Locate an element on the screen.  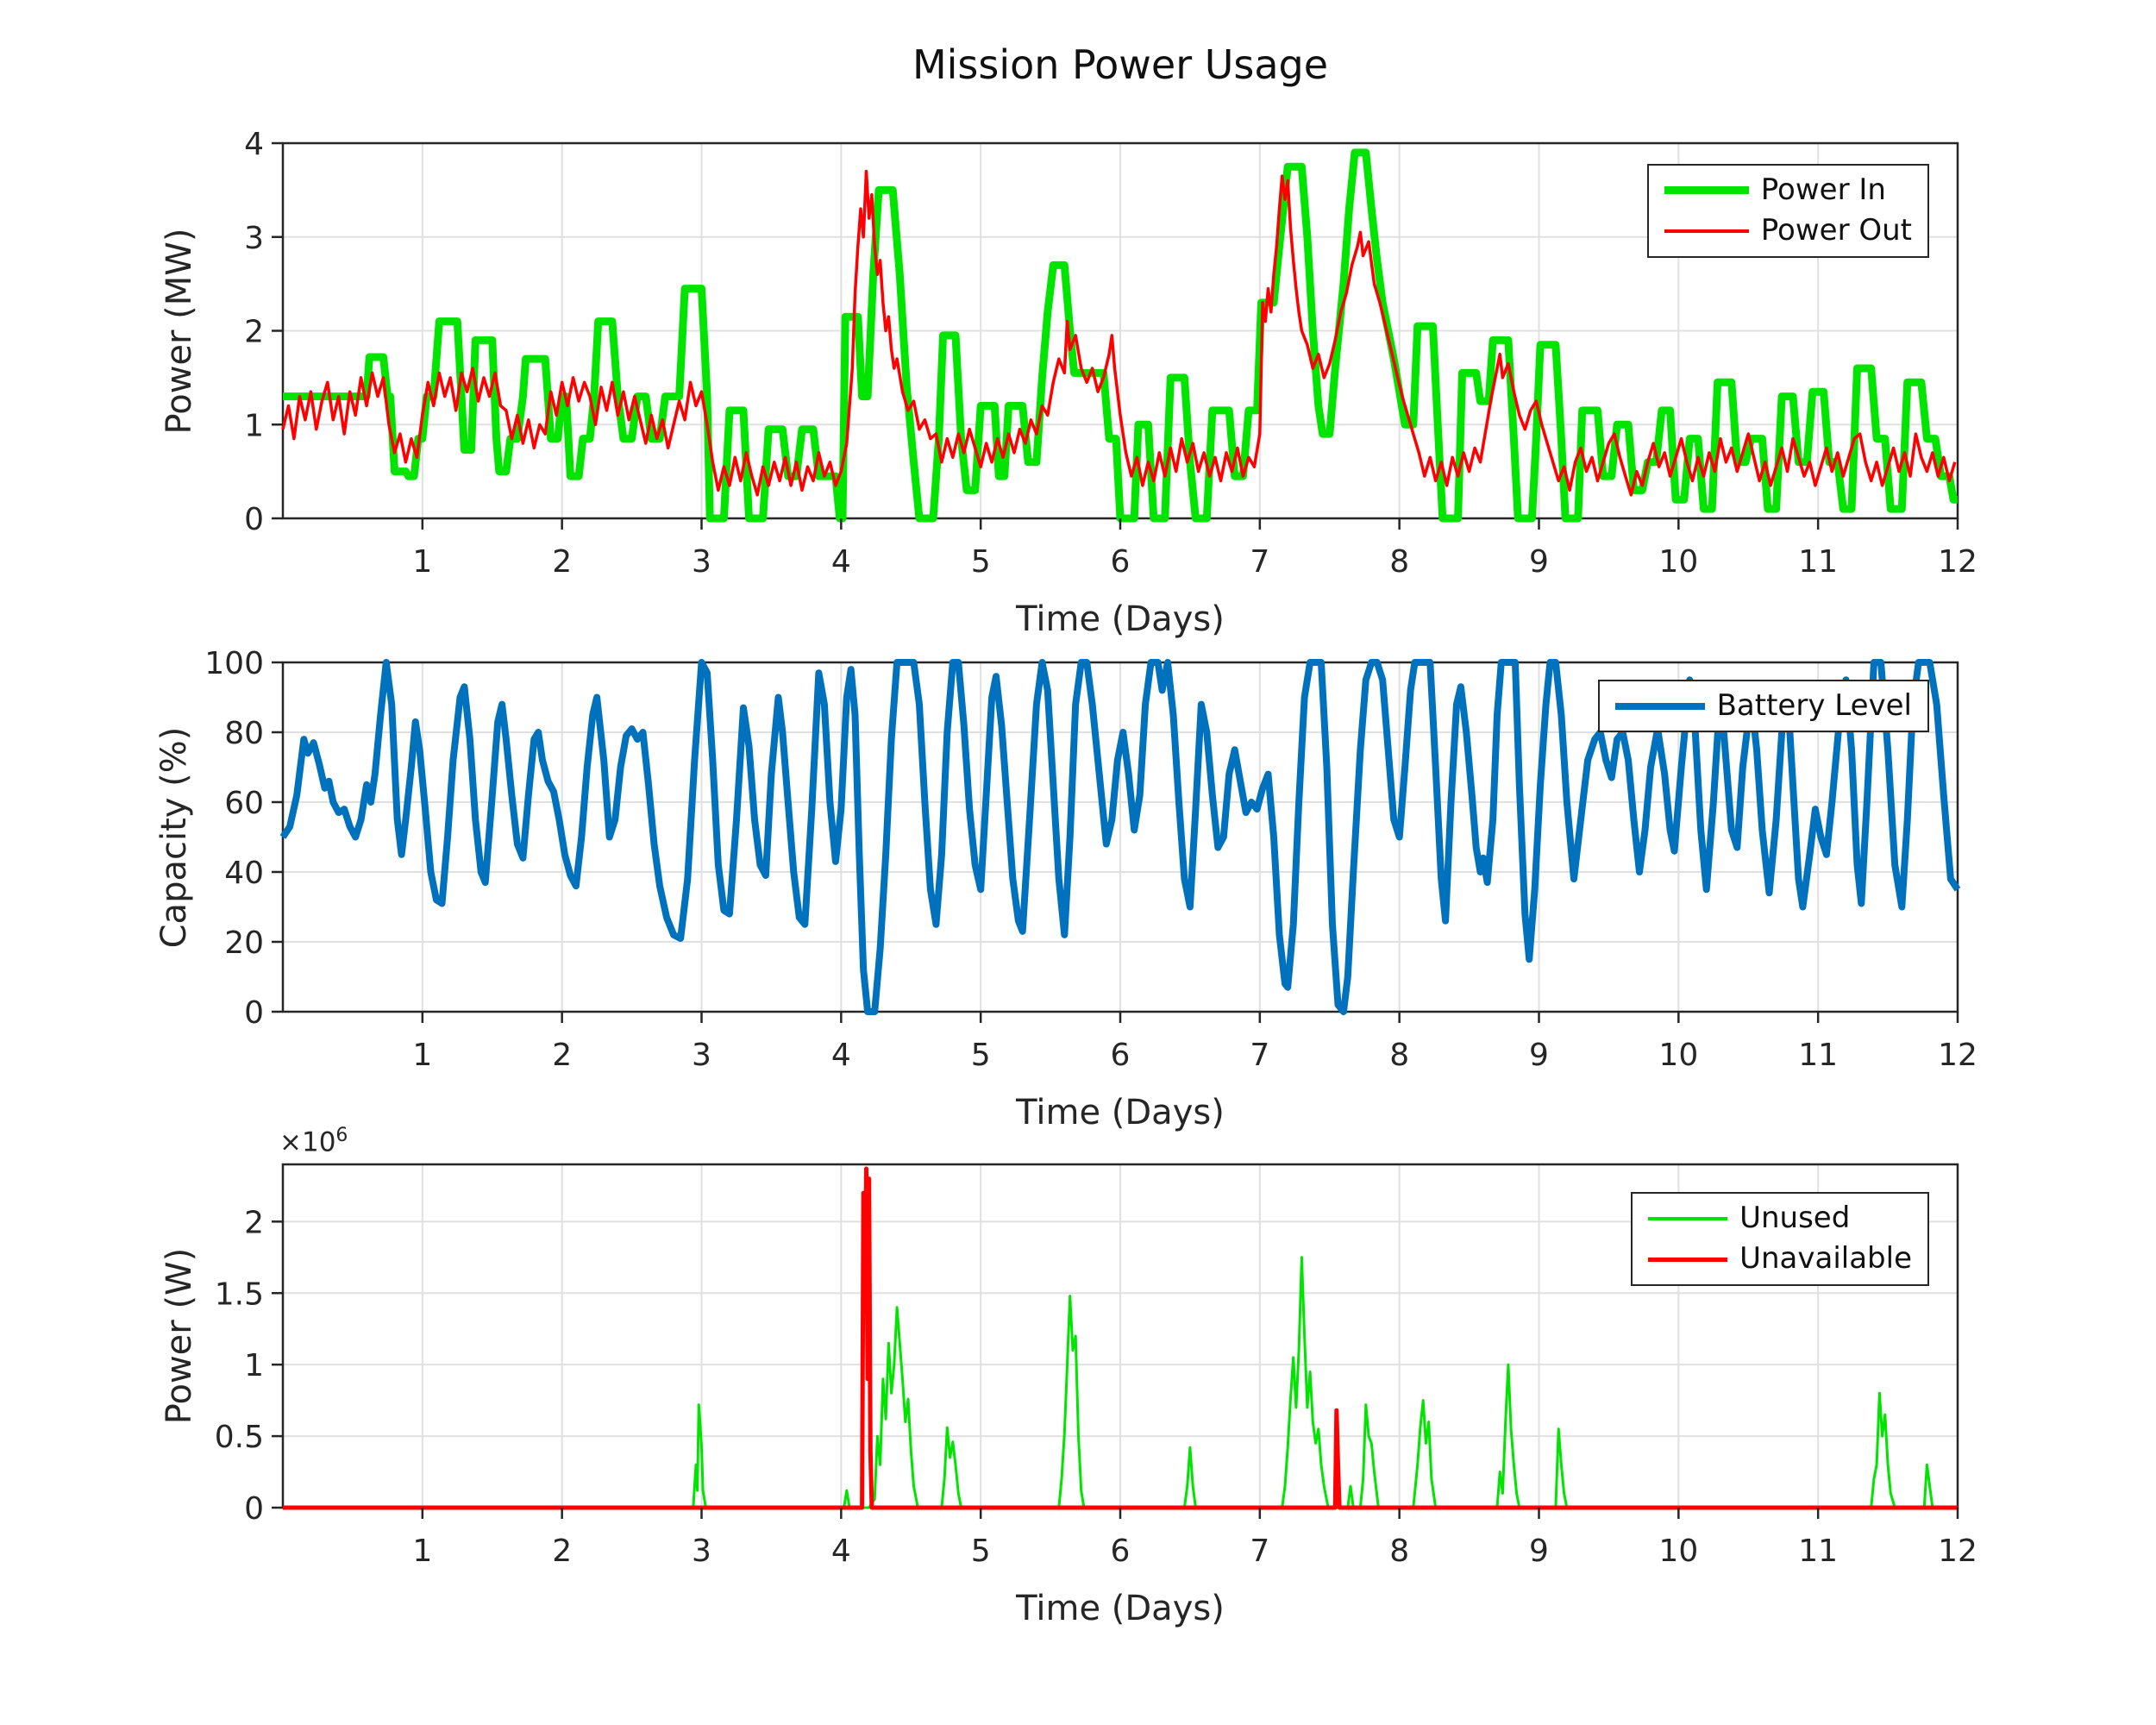
power-panel-xlabel: Time (Days) is located at coordinates (1120, 619).